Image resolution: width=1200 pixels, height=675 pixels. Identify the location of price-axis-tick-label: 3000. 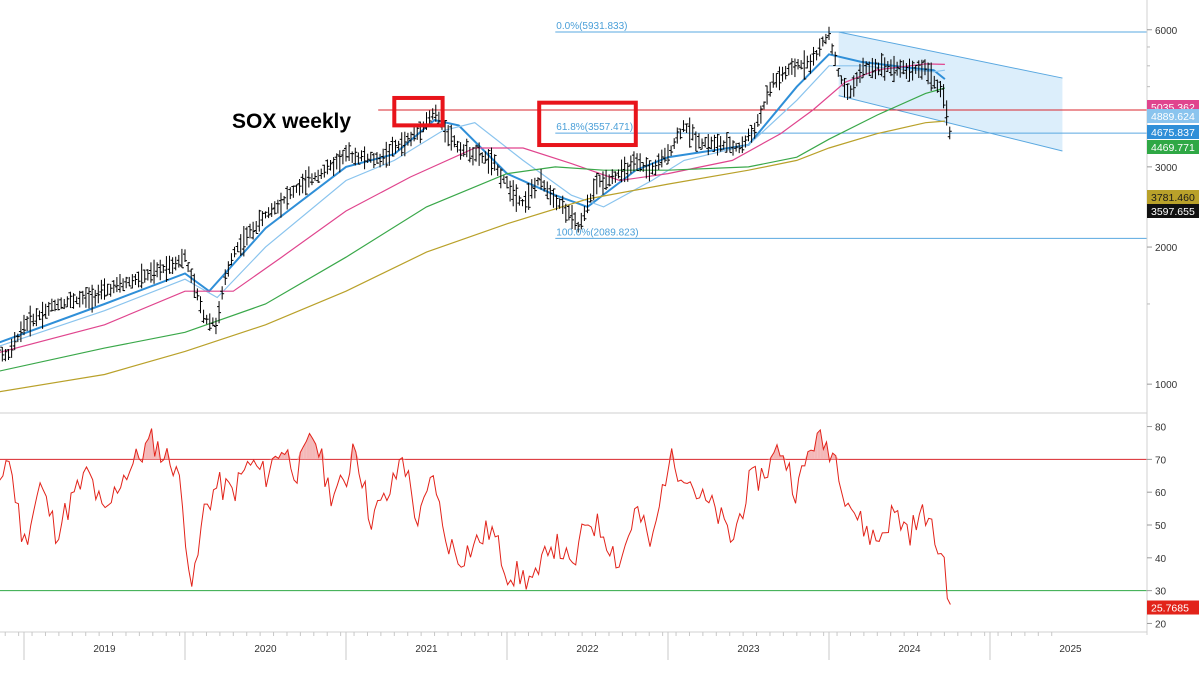
(1166, 168).